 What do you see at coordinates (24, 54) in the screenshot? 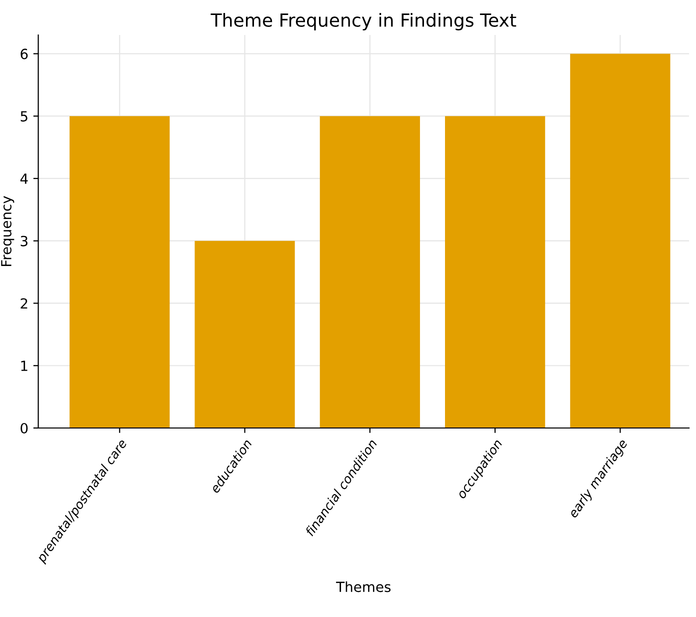
I see `y-tick-label: 6` at bounding box center [24, 54].